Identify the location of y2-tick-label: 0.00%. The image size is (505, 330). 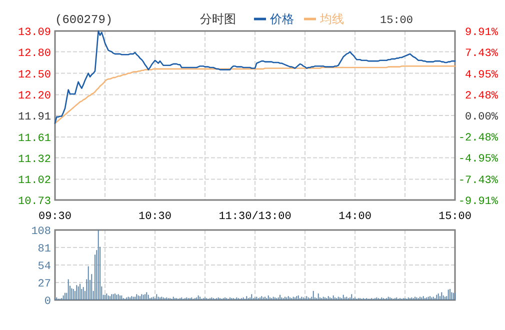
(481, 118).